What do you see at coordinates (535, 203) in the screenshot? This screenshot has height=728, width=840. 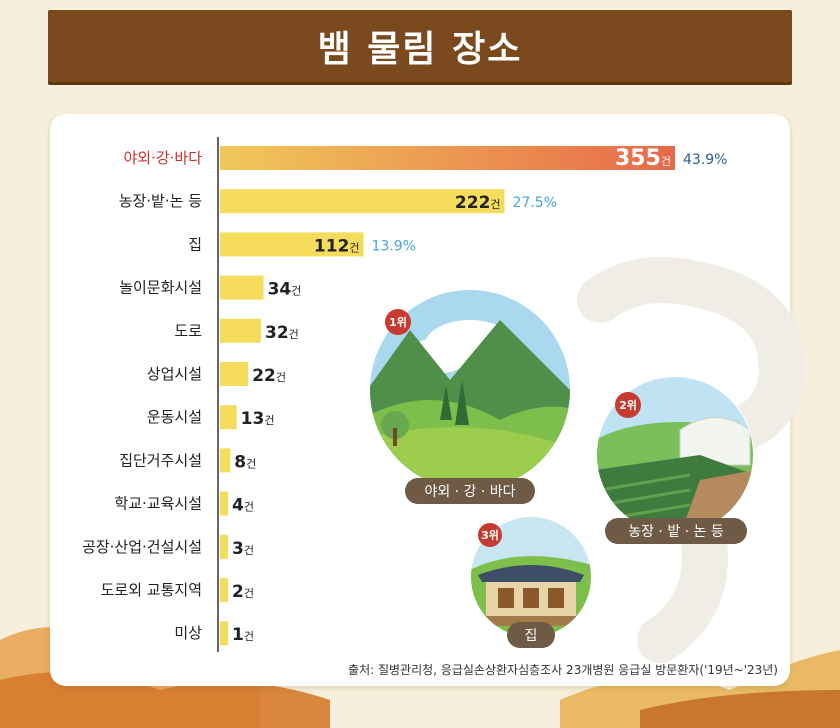 I see `percentage-label: 27.5%` at bounding box center [535, 203].